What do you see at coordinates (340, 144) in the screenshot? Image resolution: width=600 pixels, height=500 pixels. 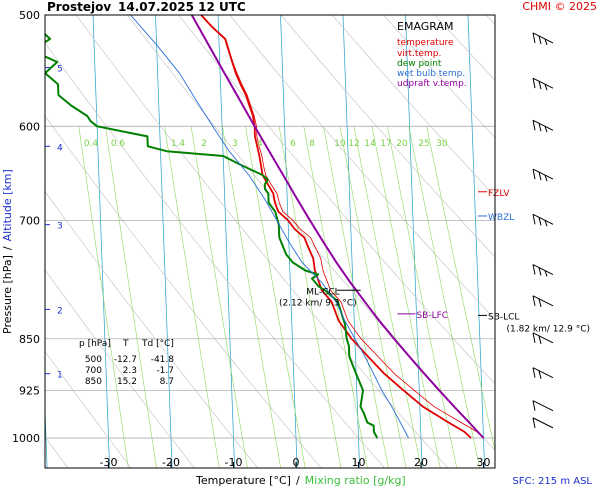 I see `mixing-ratio-label: 10` at bounding box center [340, 144].